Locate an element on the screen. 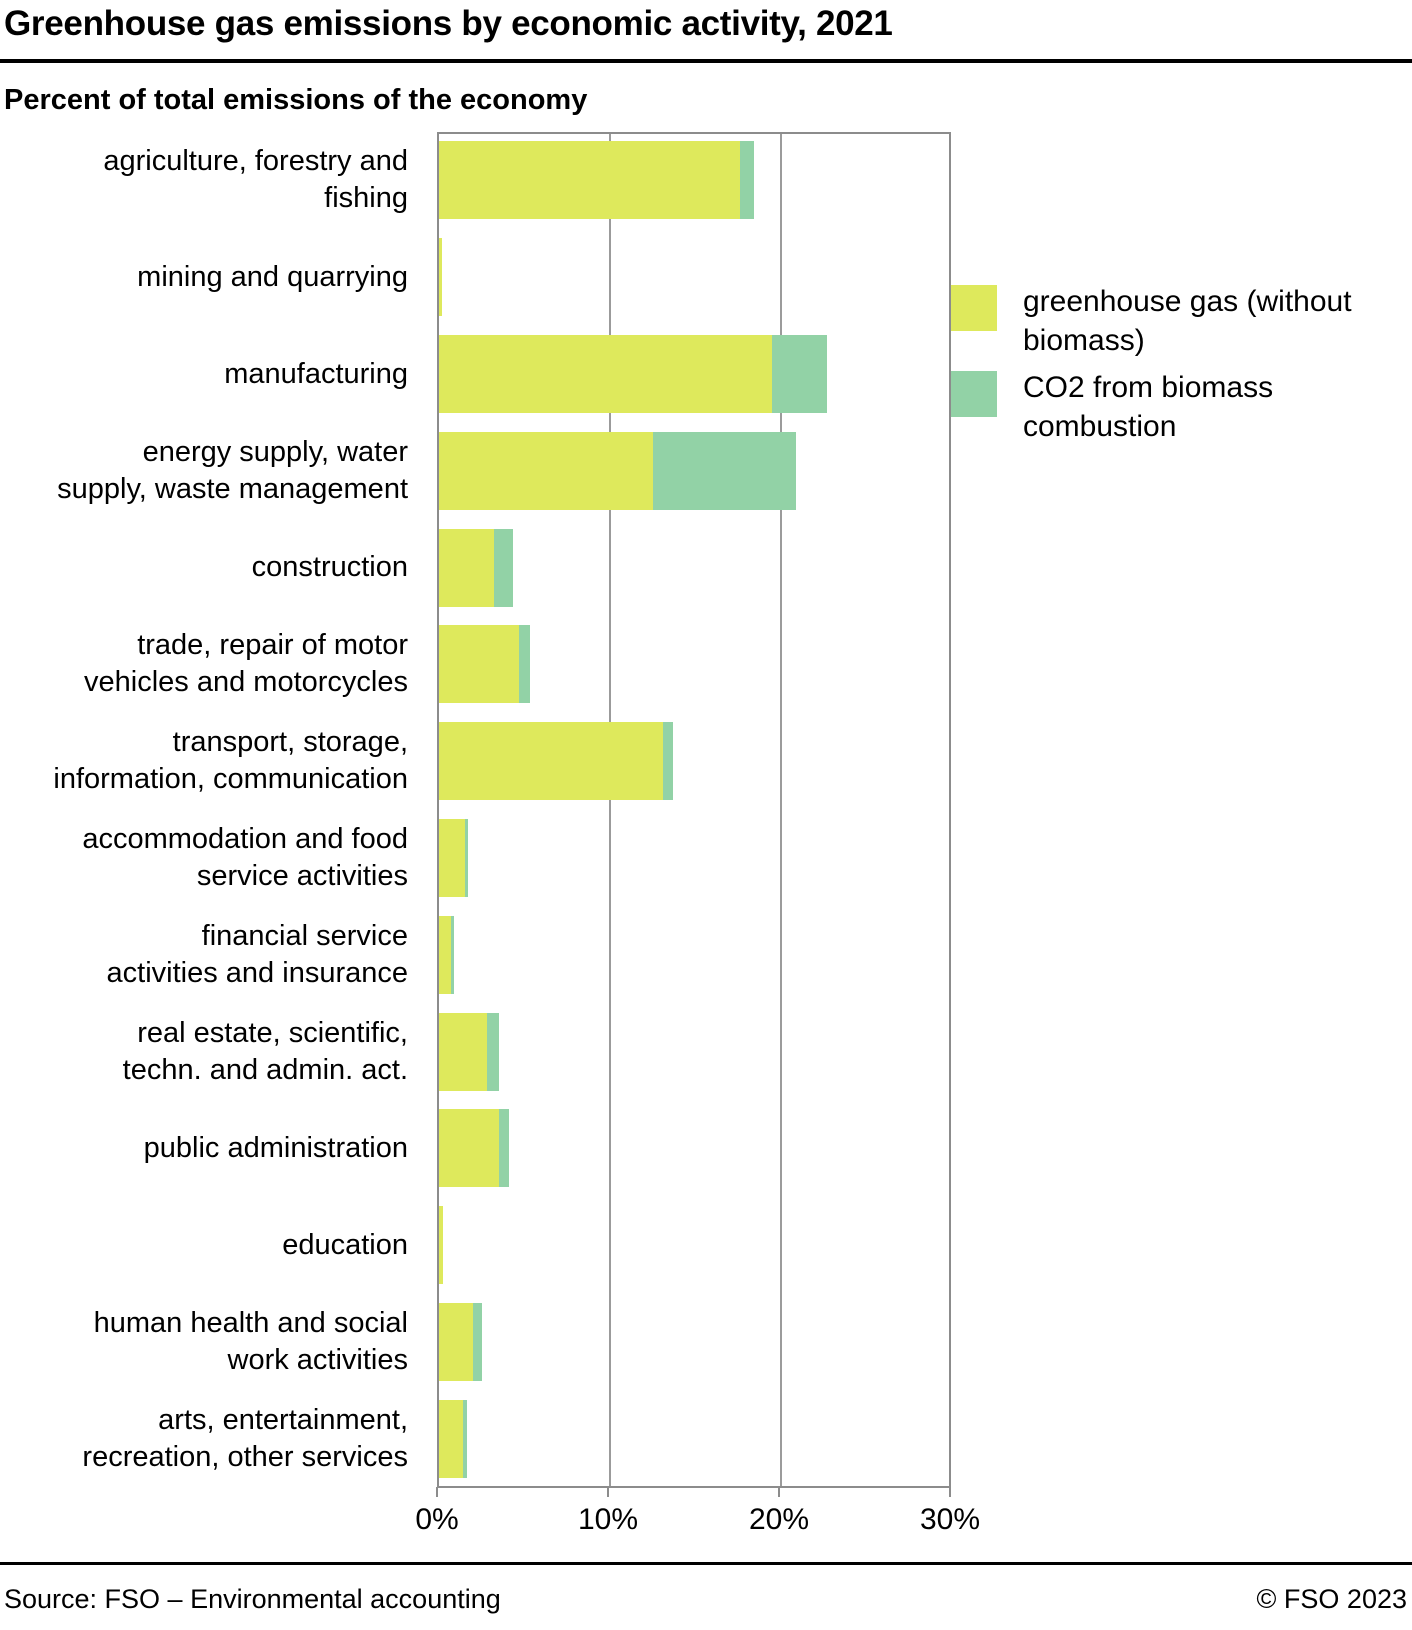 Image resolution: width=1412 pixels, height=1630 pixels. axis-tick-label: 0% is located at coordinates (437, 1519).